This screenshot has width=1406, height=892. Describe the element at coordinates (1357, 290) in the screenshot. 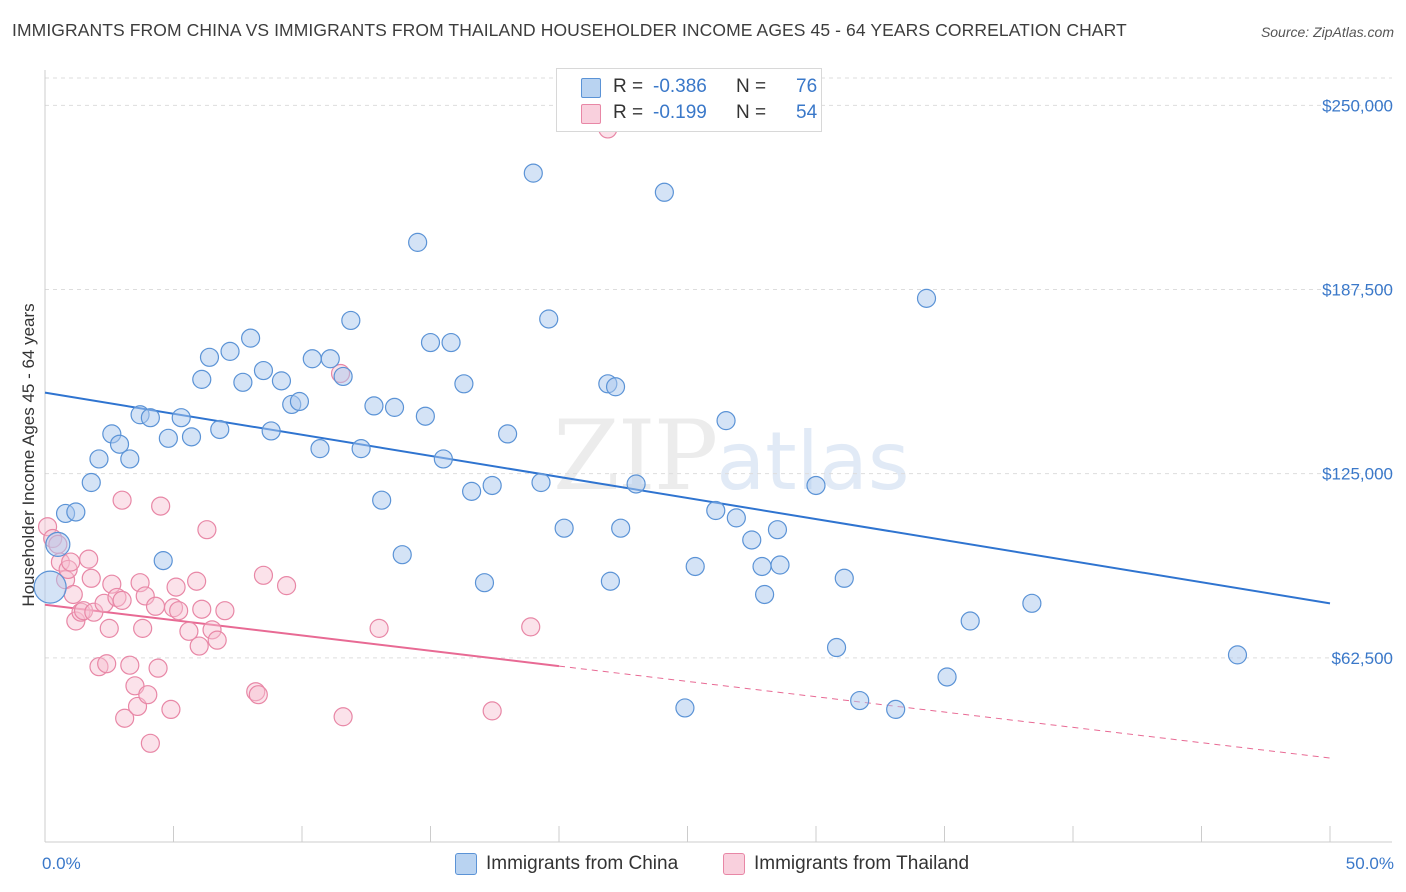

I see `y-tick-label: $187,500` at that location.